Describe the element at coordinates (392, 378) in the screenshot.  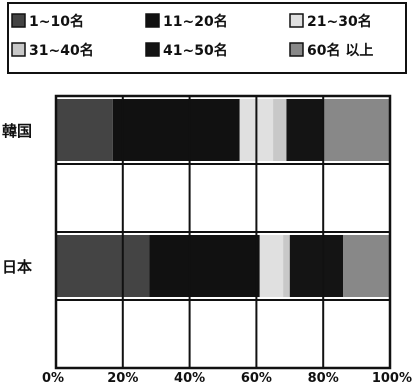
I see `x-tick-label: 100%` at that location.